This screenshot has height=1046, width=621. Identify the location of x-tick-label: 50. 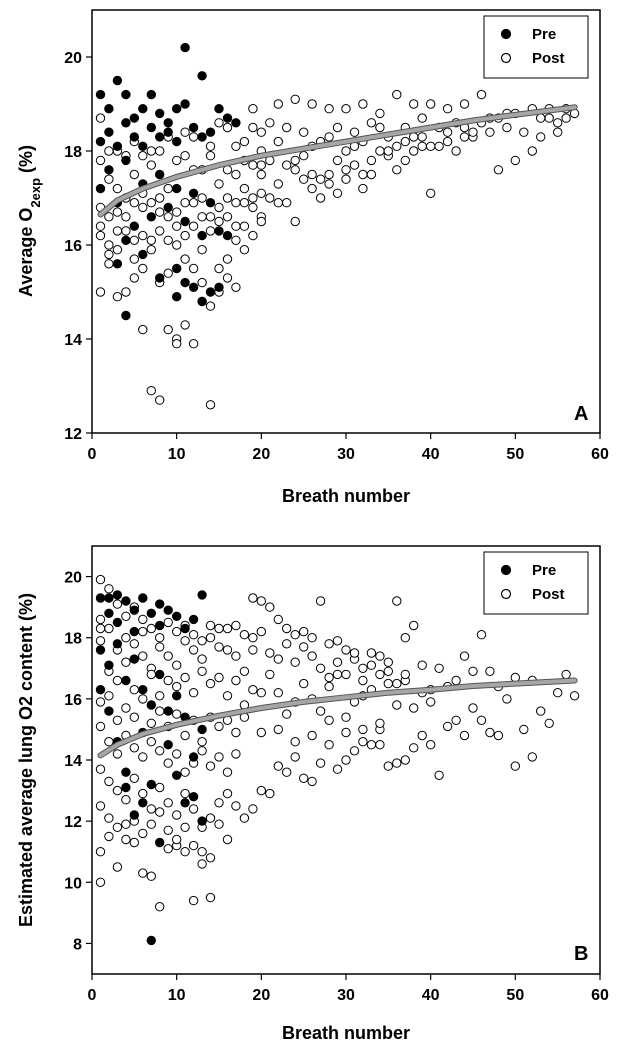
(515, 995).